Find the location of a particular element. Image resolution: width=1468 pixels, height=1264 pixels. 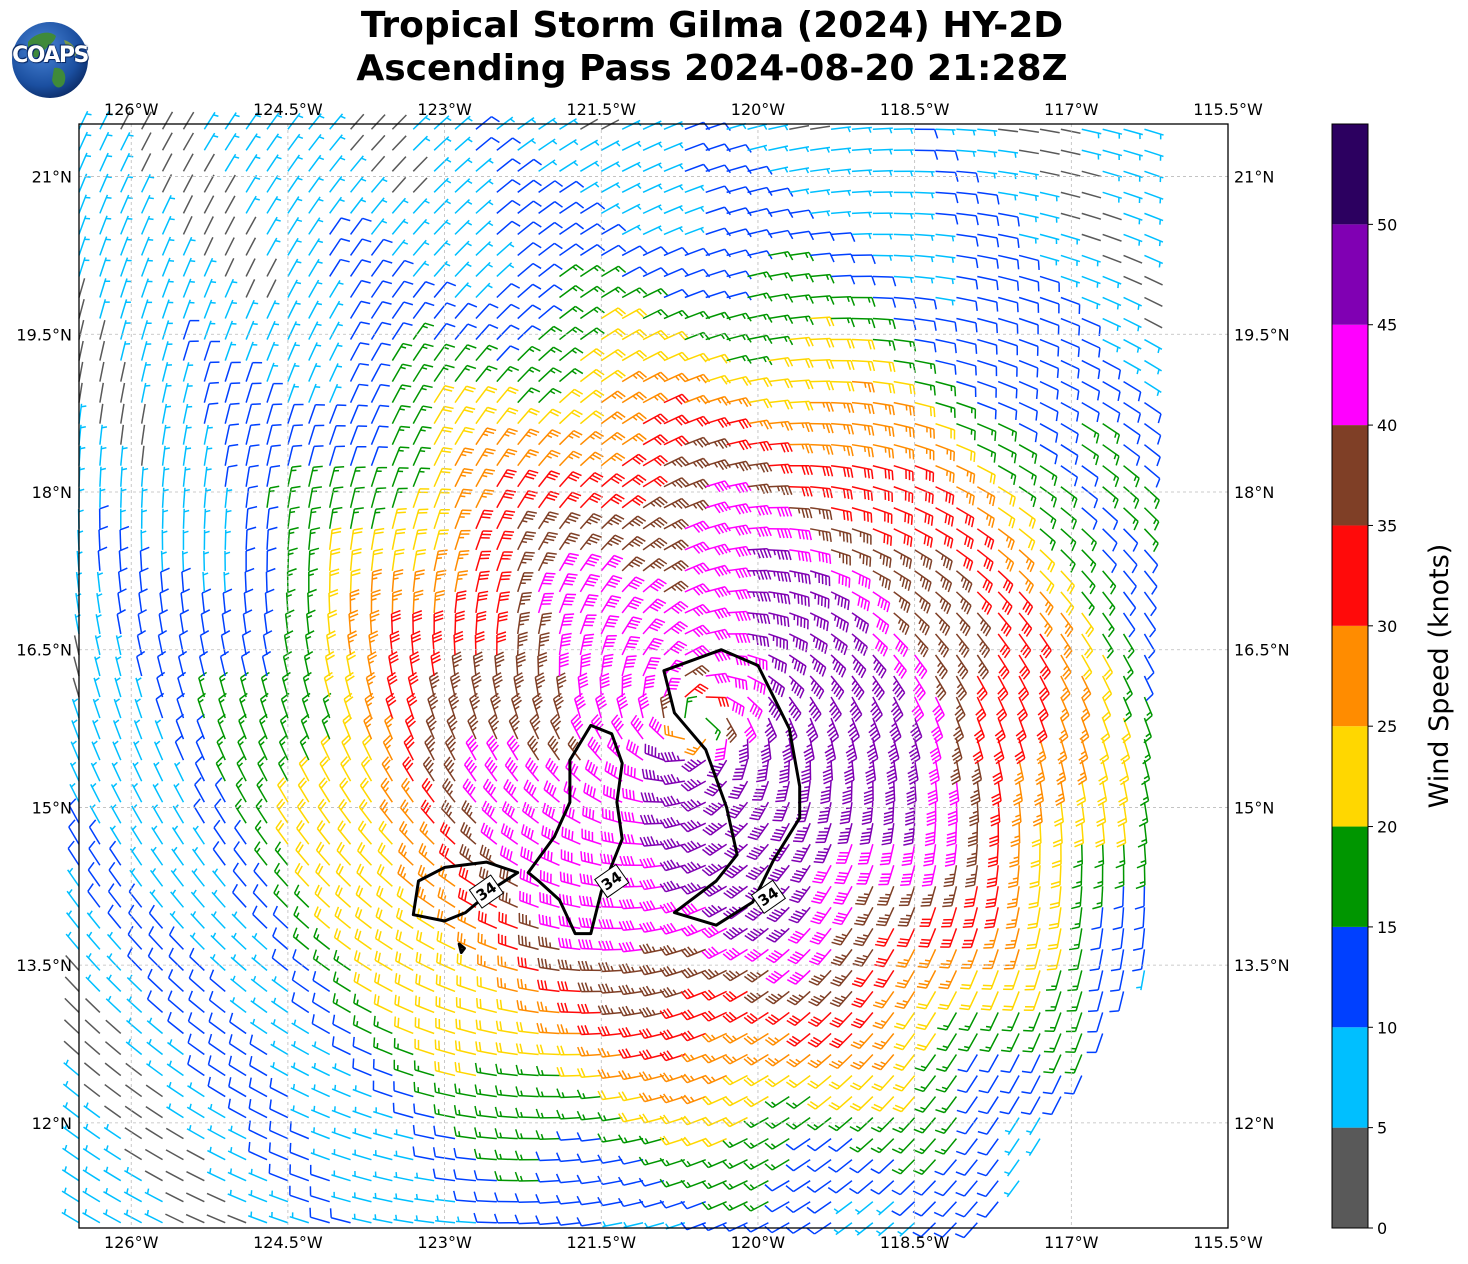

colorbar-segment is located at coordinates (1350, 1177).